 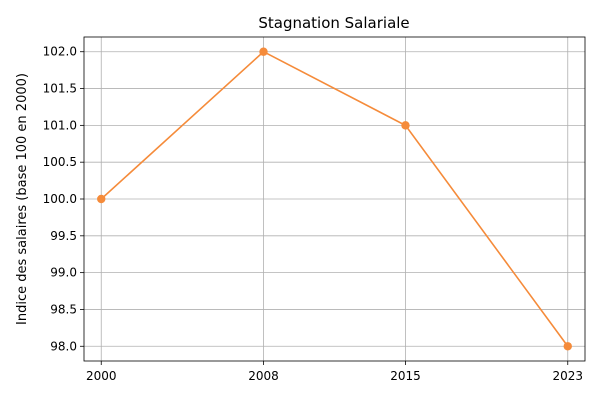 What do you see at coordinates (60, 52) in the screenshot?
I see `y-tick-label: 102.0` at bounding box center [60, 52].